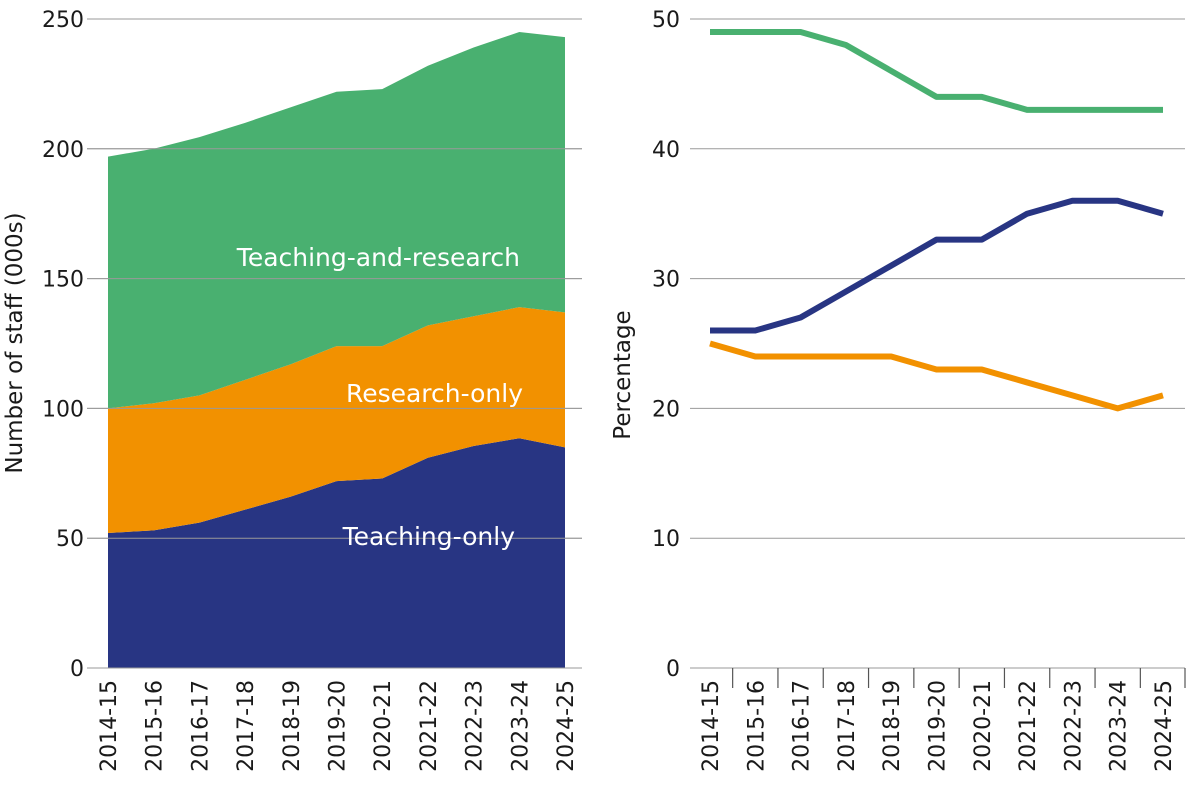 This screenshot has width=1200, height=801. I want to click on area-research-only, so click(336, 420).